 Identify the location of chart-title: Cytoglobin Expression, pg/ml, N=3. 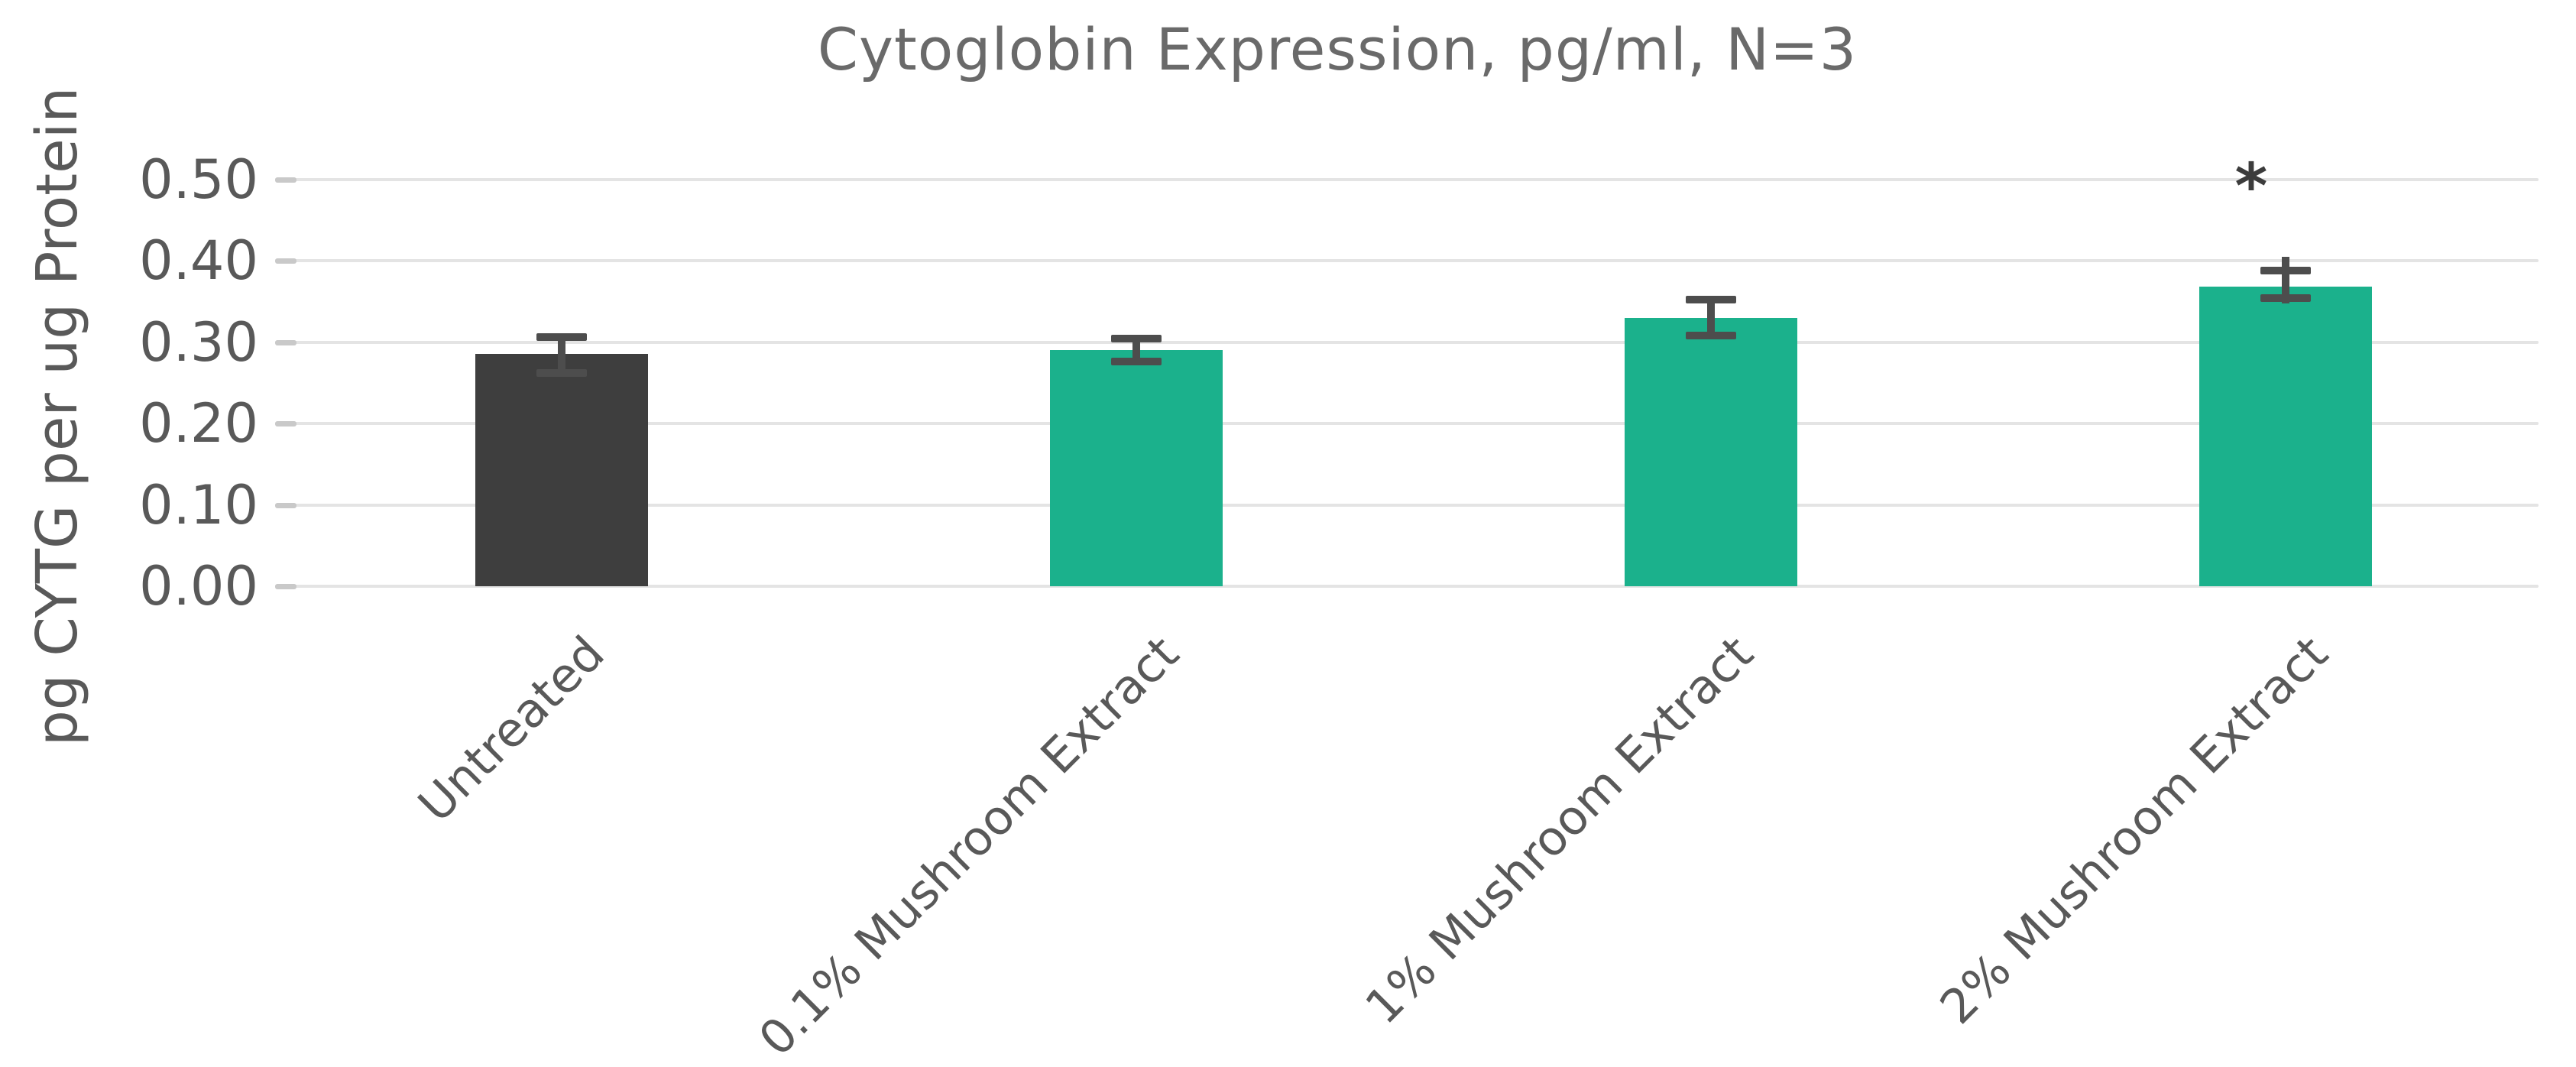
(1337, 49).